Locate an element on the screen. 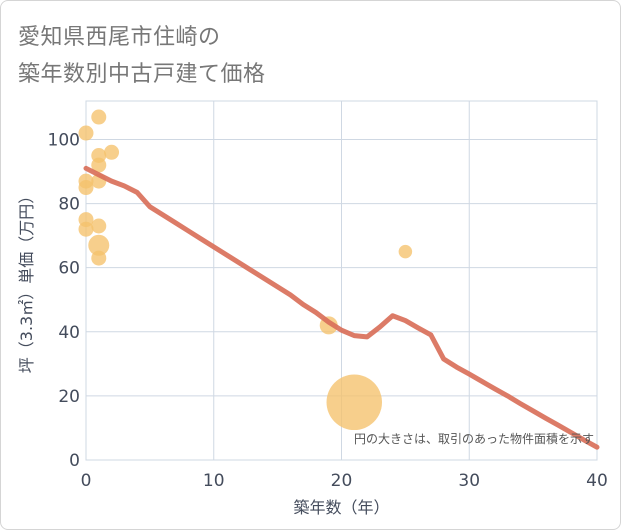  x-tick-label: 20 is located at coordinates (342, 481).